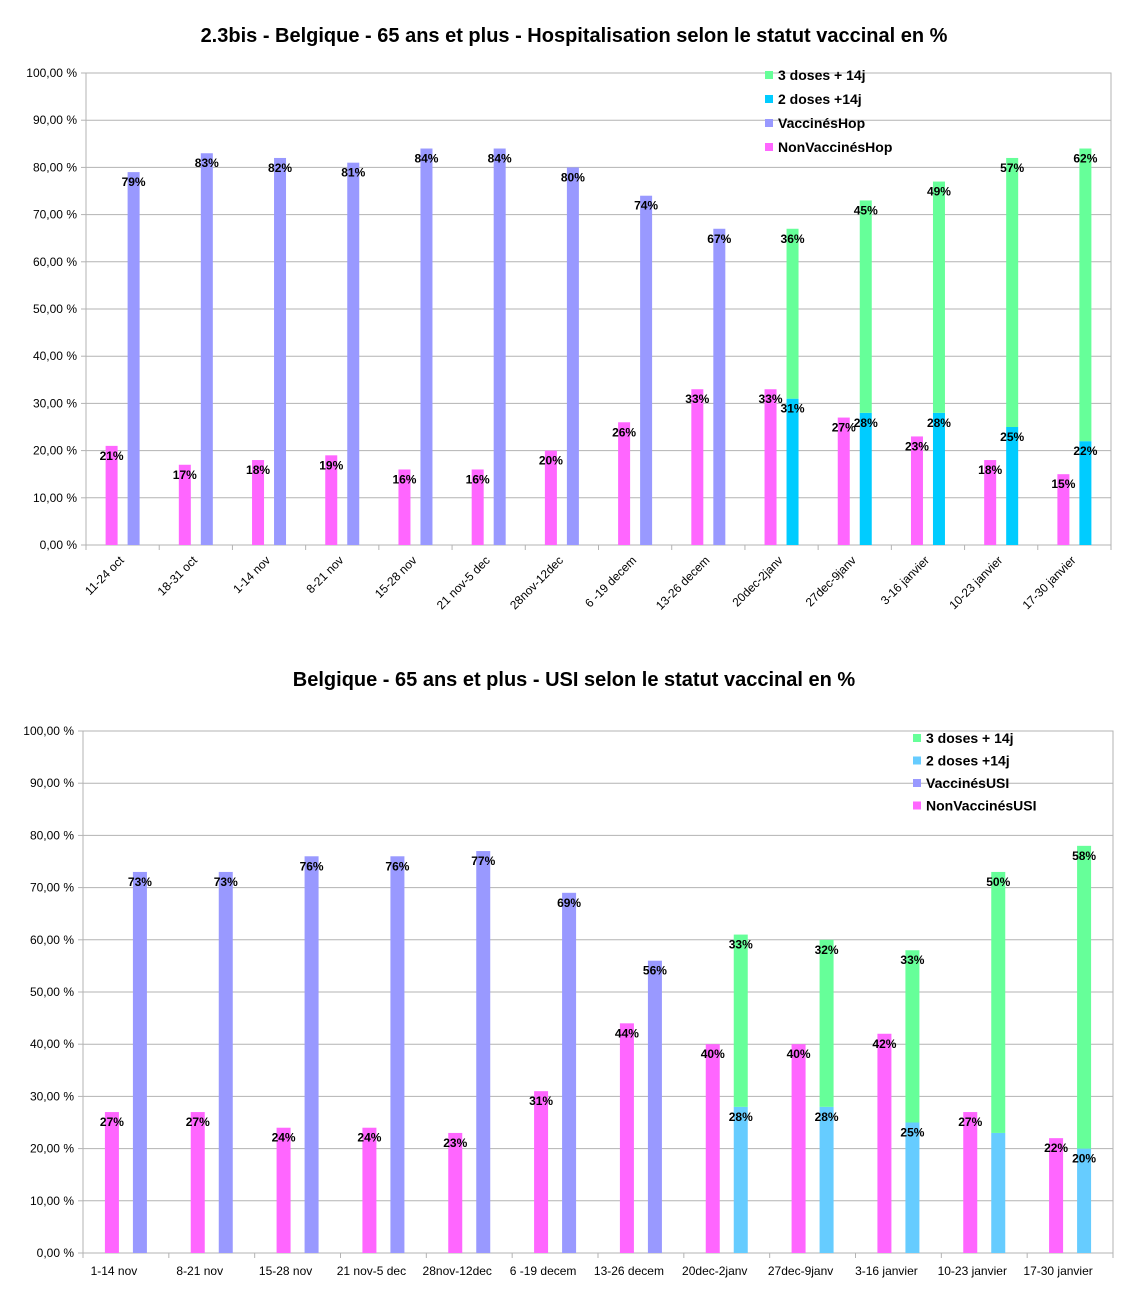 The width and height of the screenshot is (1147, 1289). What do you see at coordinates (629, 1271) in the screenshot?
I see `x-tick-label: 13-26 decem` at bounding box center [629, 1271].